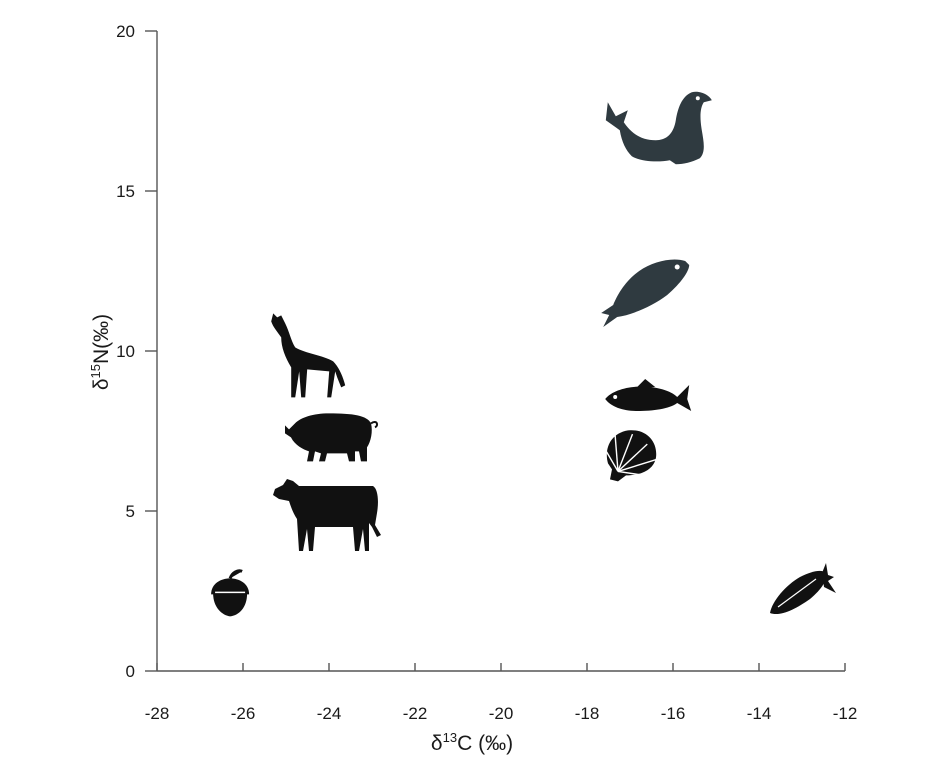  I want to click on acorn-icon, so click(230, 593).